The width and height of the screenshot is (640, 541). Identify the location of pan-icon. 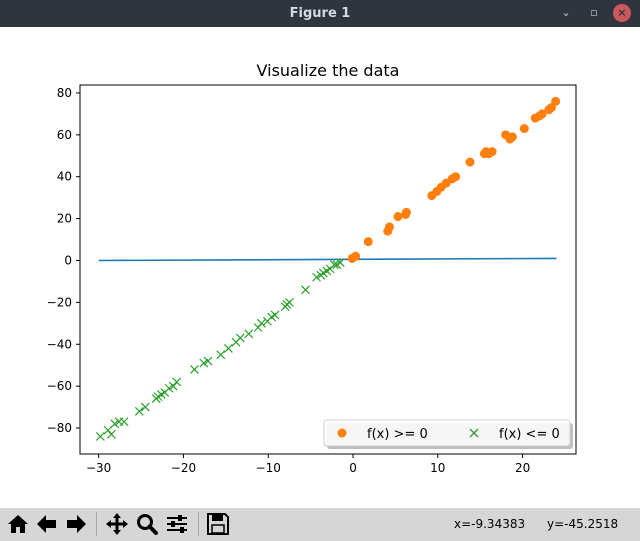
(117, 524).